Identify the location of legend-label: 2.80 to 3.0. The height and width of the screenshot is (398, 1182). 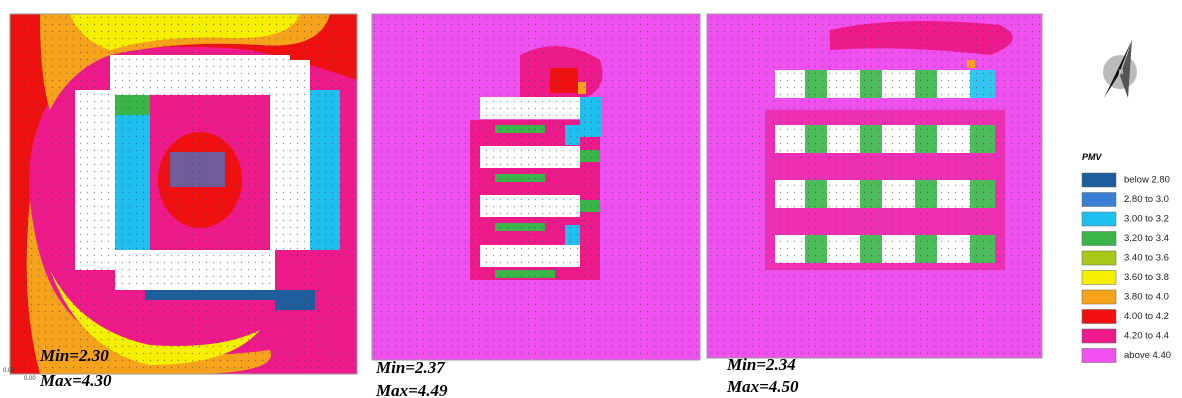
(1146, 199).